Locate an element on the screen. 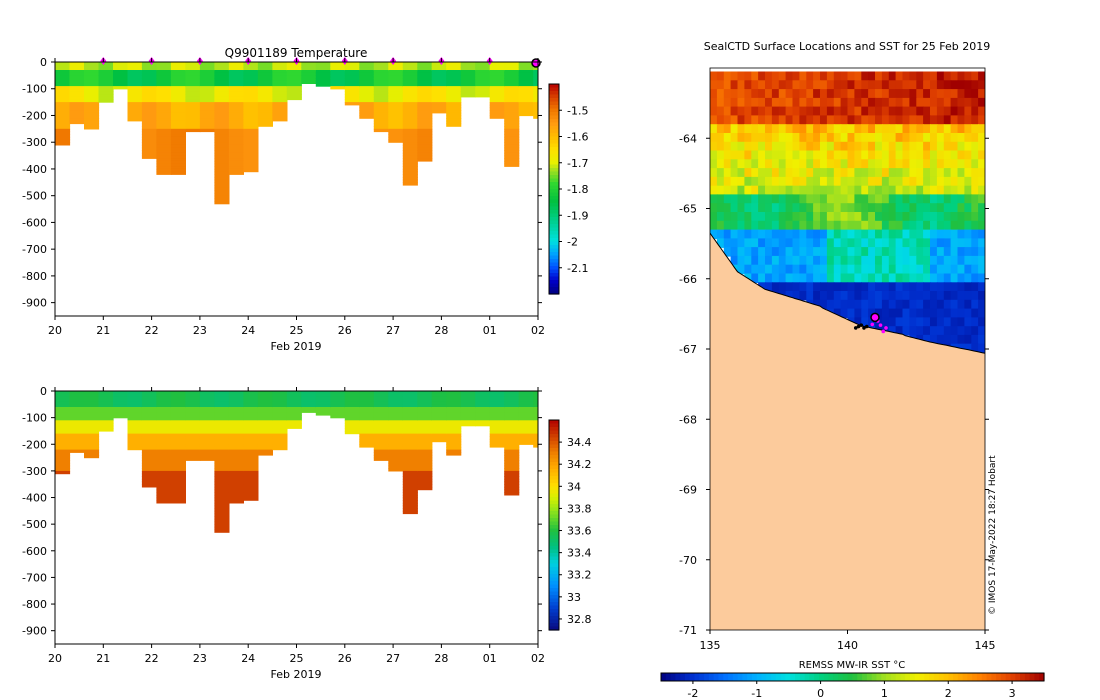 Image resolution: width=1100 pixels, height=700 pixels. x-tick-label: 21 is located at coordinates (103, 658).